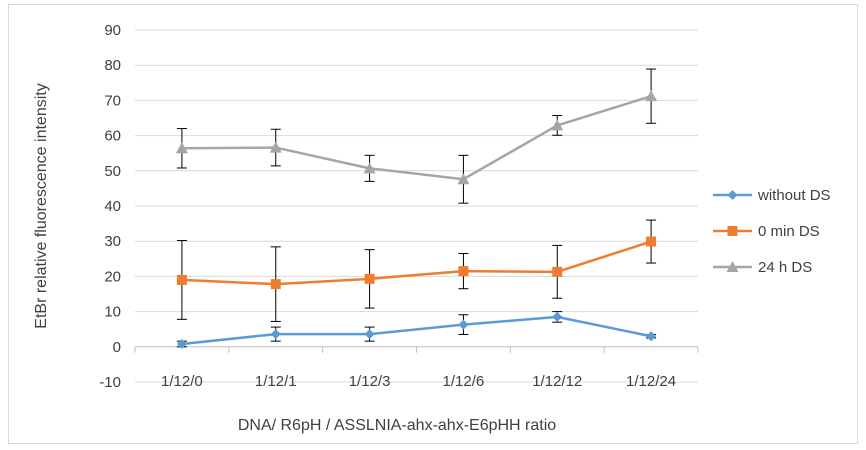 Image resolution: width=866 pixels, height=450 pixels. Describe the element at coordinates (112, 100) in the screenshot. I see `y-tick-label: 70` at that location.